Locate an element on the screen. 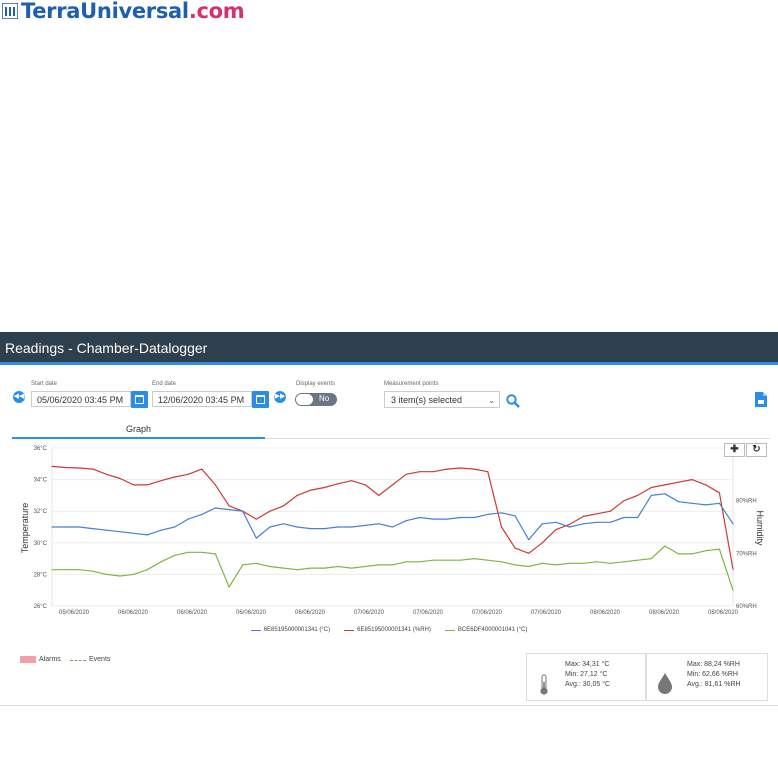 The width and height of the screenshot is (778, 772). legend-item: 6E85195000001341 (°C) is located at coordinates (290, 630).